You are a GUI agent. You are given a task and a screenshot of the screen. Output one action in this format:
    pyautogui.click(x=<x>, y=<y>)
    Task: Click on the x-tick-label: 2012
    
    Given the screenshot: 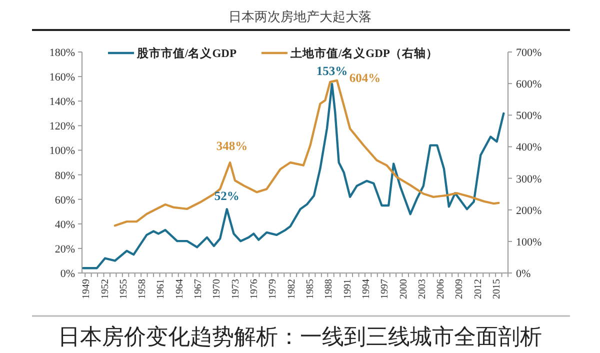 What is the action you would take?
    pyautogui.click(x=478, y=289)
    